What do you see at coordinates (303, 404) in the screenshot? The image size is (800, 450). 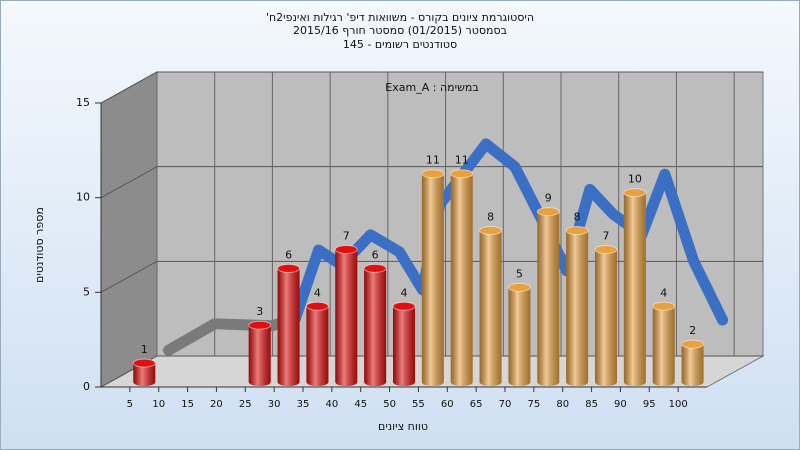 I see `x-tick-label: 35` at bounding box center [303, 404].